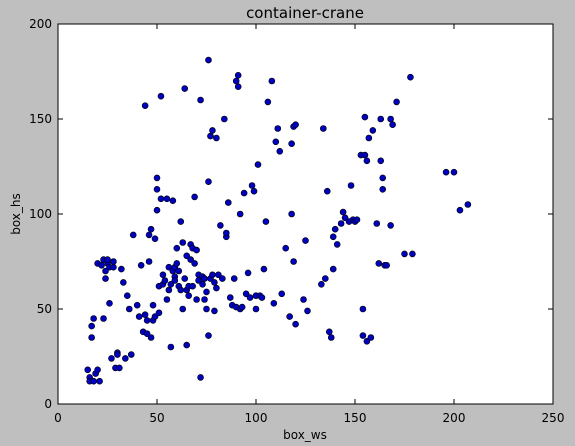  What do you see at coordinates (256, 418) in the screenshot?
I see `x-tick-label: 100` at bounding box center [256, 418].